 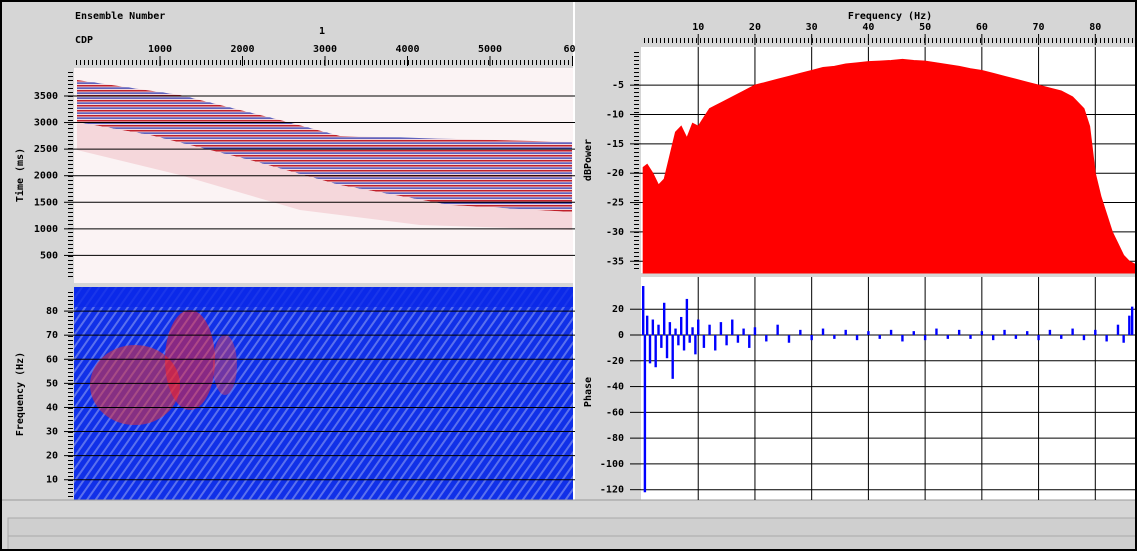 What do you see at coordinates (52, 359) in the screenshot?
I see `y-tick-label: 60` at bounding box center [52, 359].